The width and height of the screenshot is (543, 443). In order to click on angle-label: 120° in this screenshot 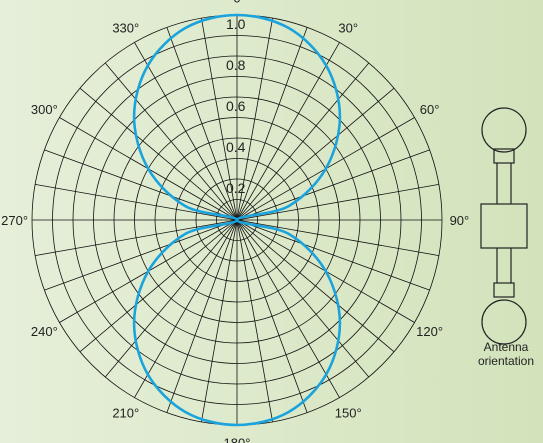, I will do `click(429, 331)`.